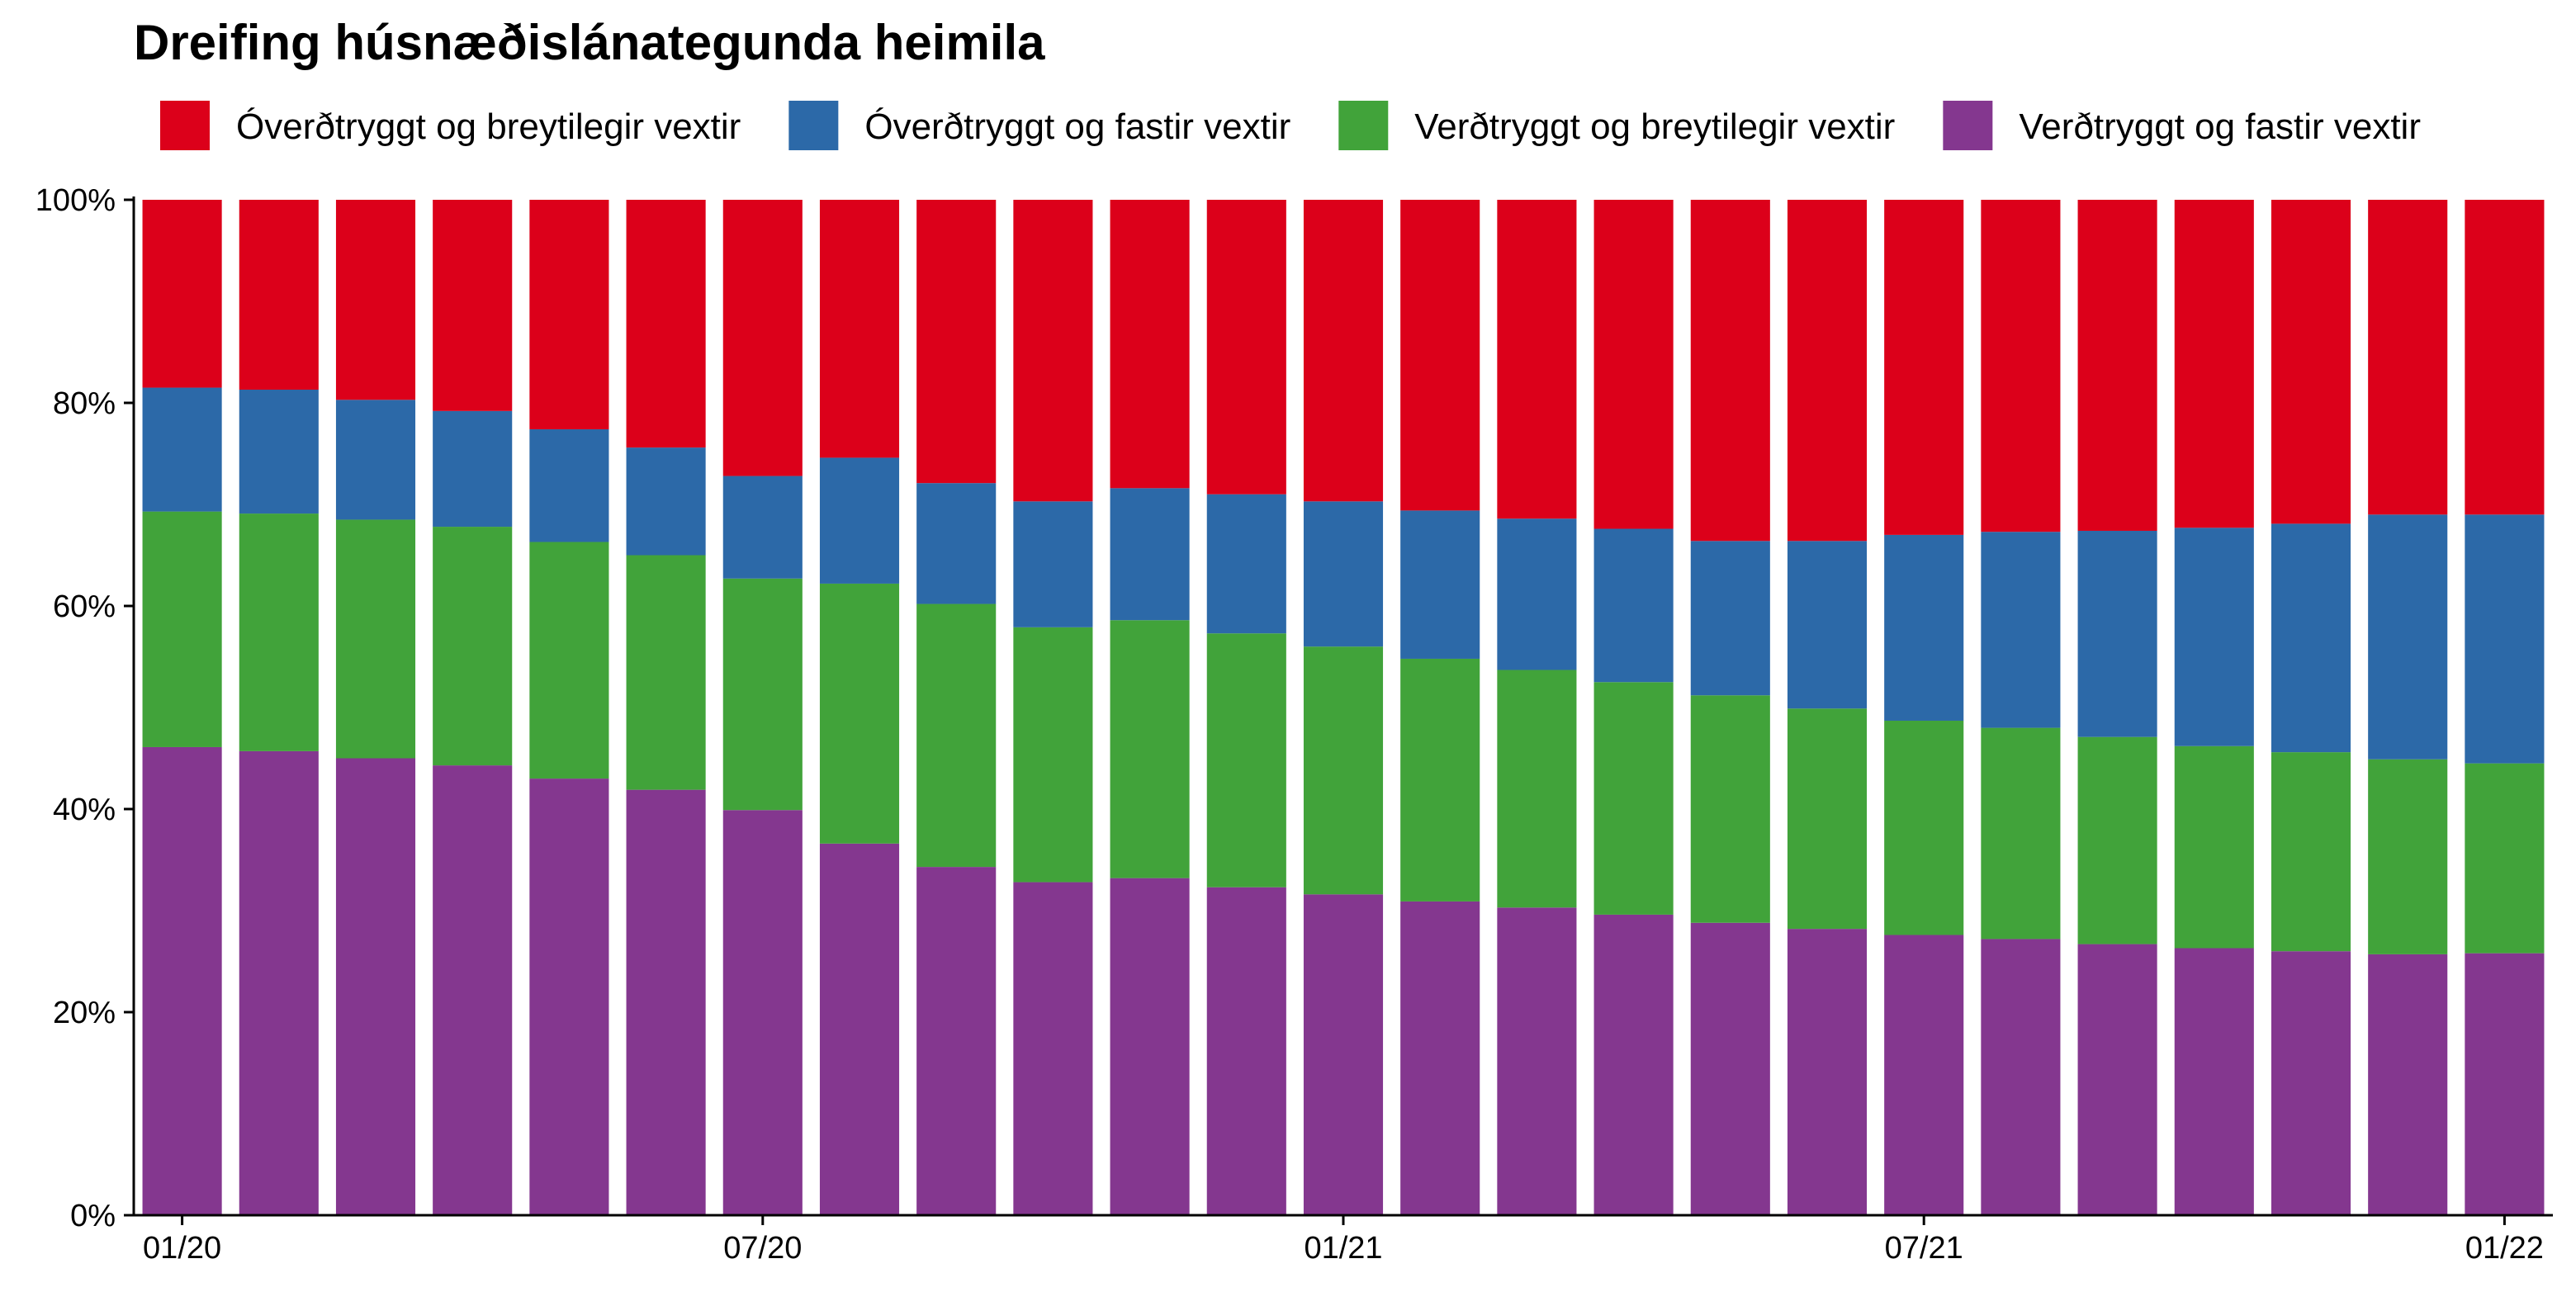 The width and height of the screenshot is (2576, 1292). I want to click on x-tick-label: 01/21, so click(1343, 1249).